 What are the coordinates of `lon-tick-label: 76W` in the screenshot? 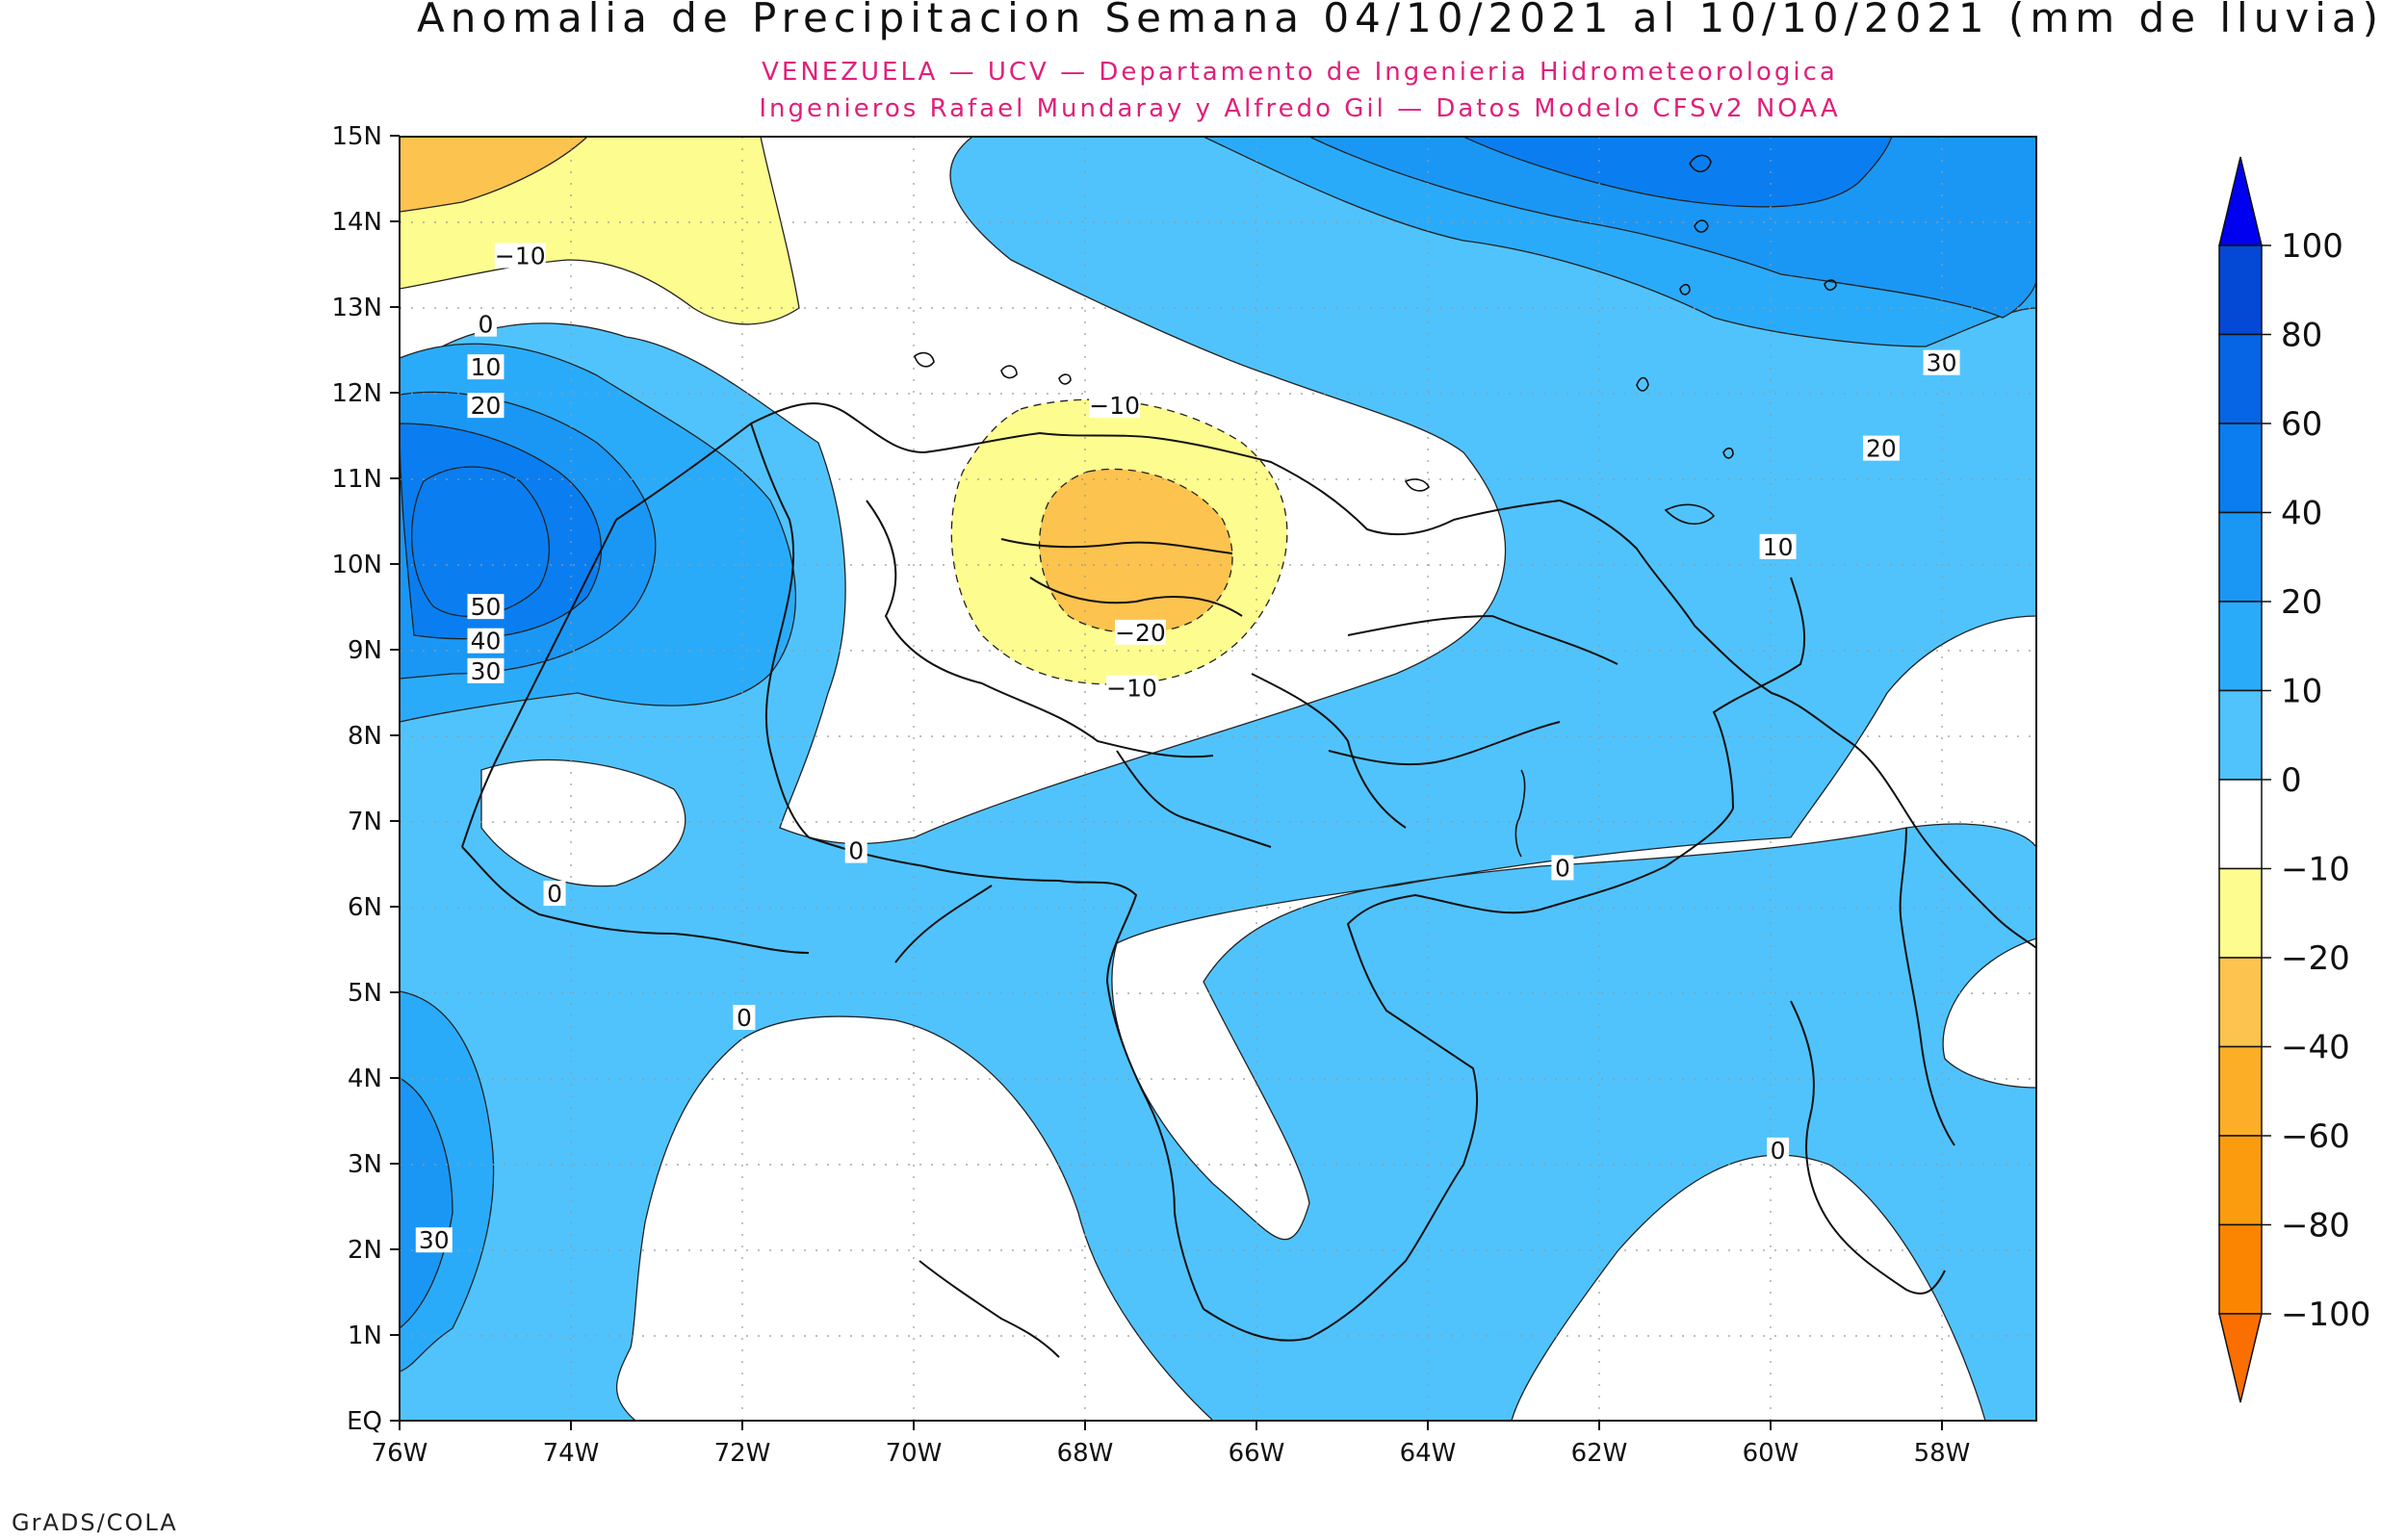 It's located at (400, 1453).